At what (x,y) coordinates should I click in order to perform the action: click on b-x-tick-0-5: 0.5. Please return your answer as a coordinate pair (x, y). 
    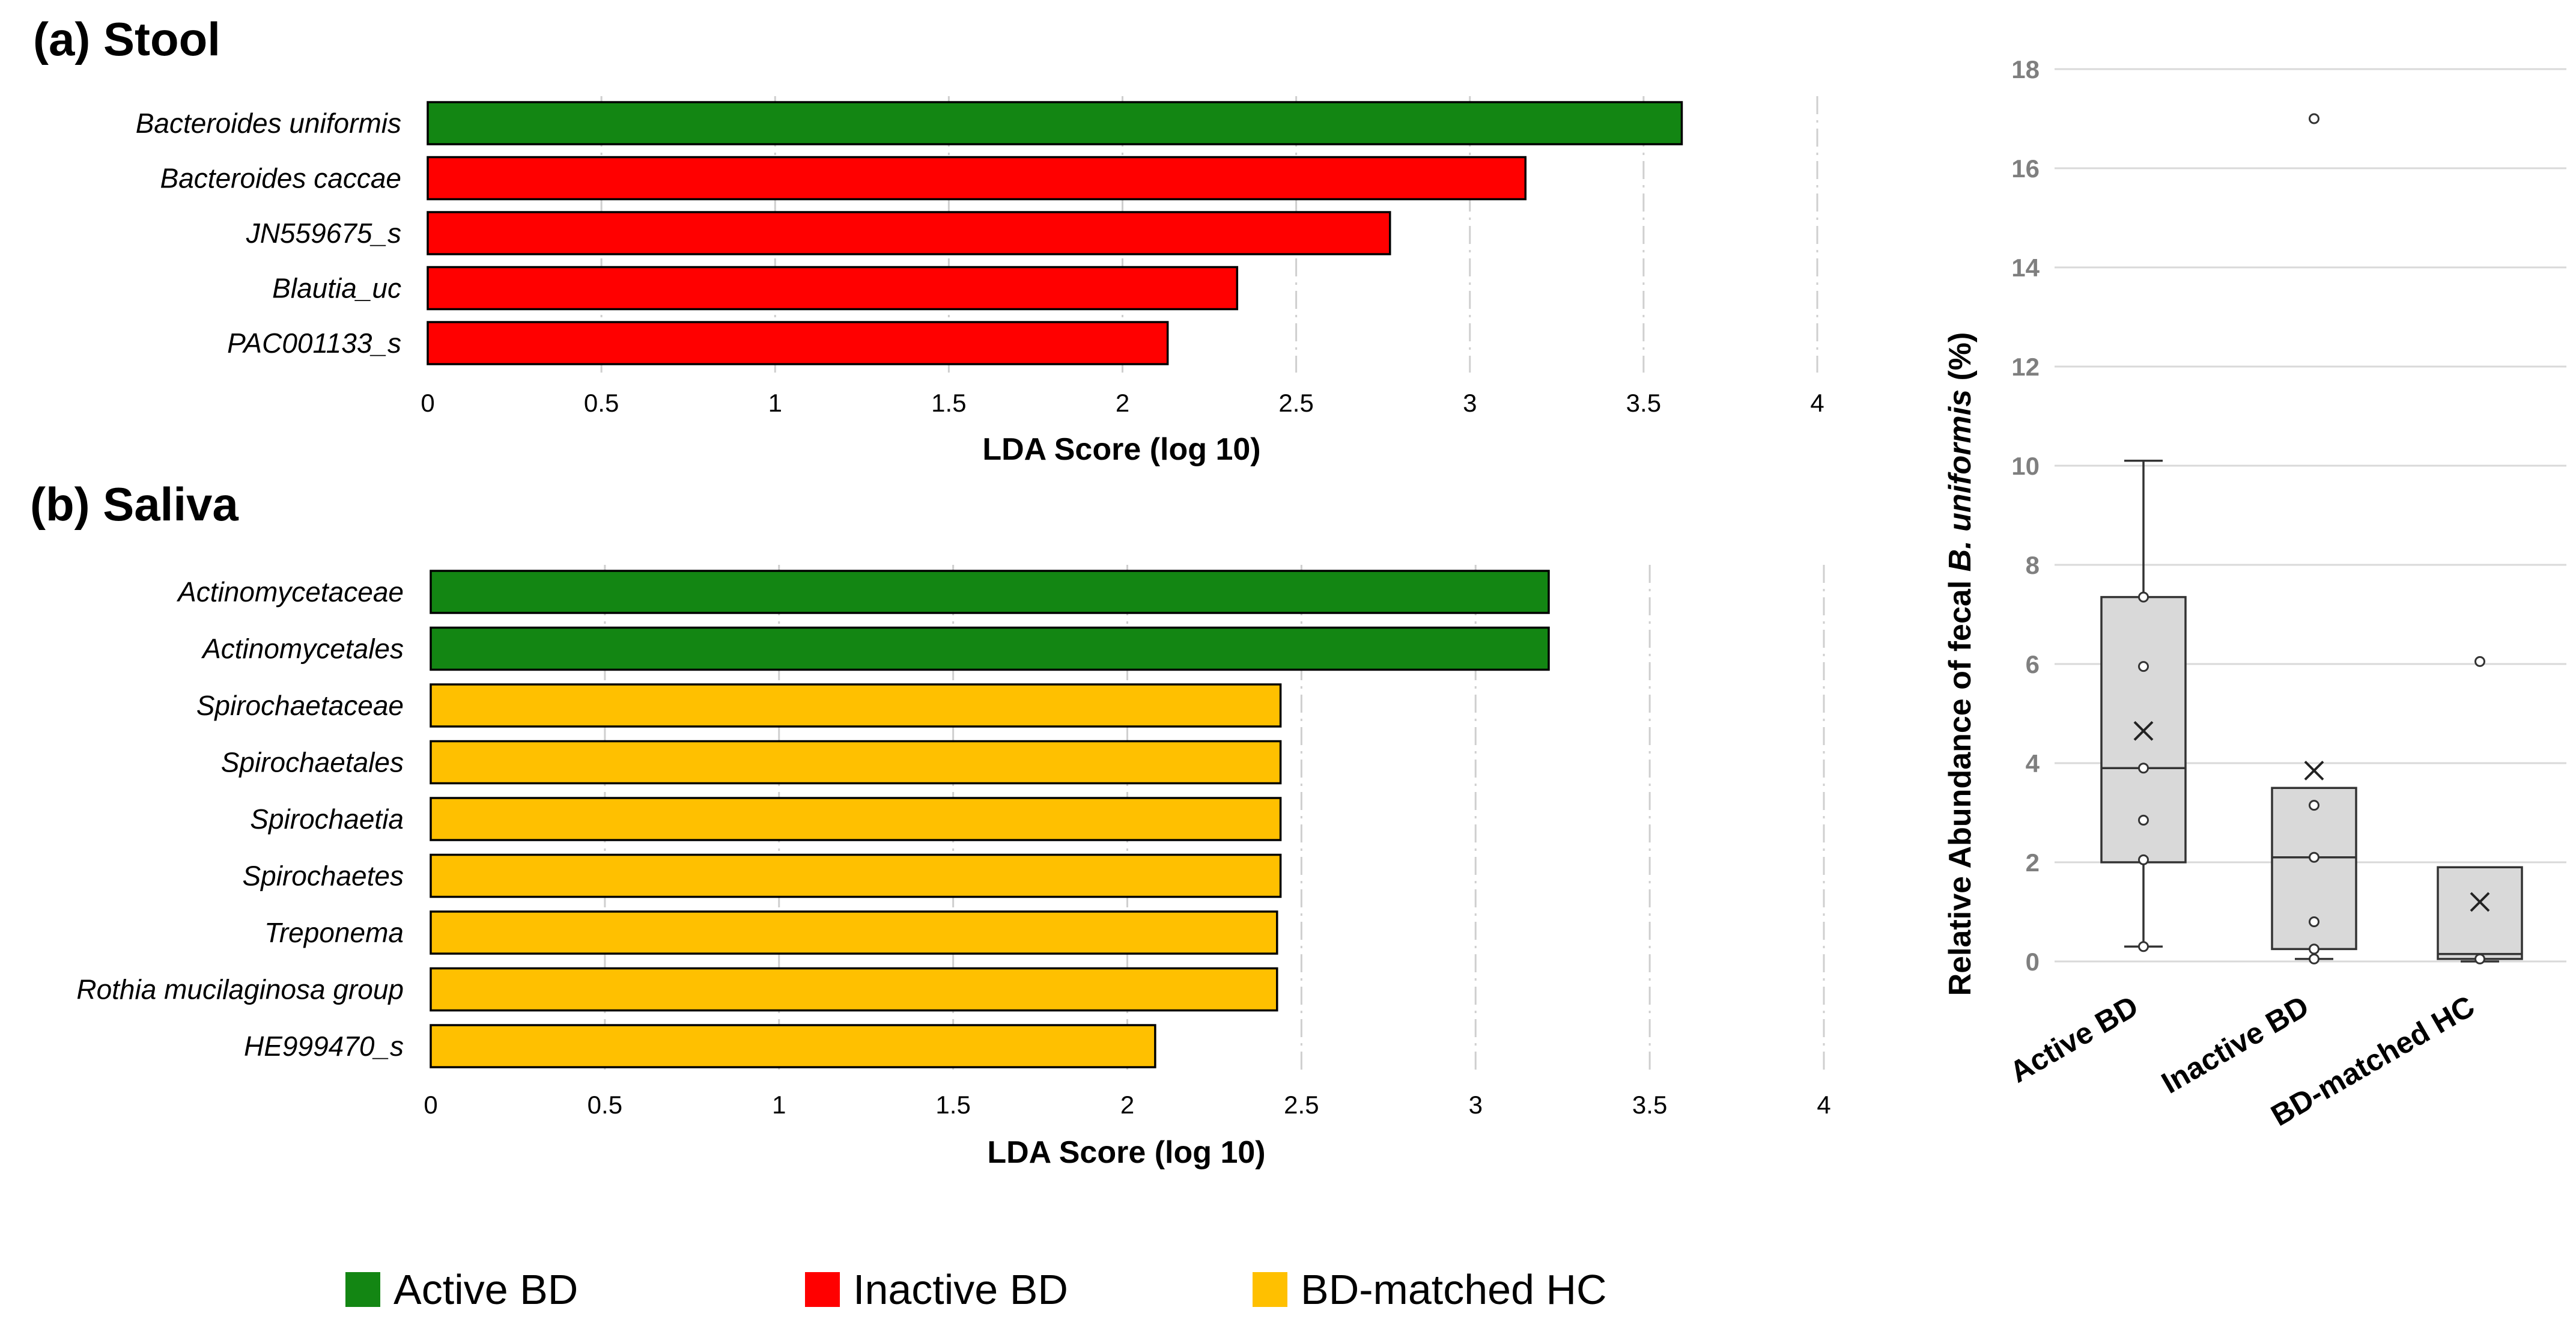
    Looking at the image, I should click on (605, 1105).